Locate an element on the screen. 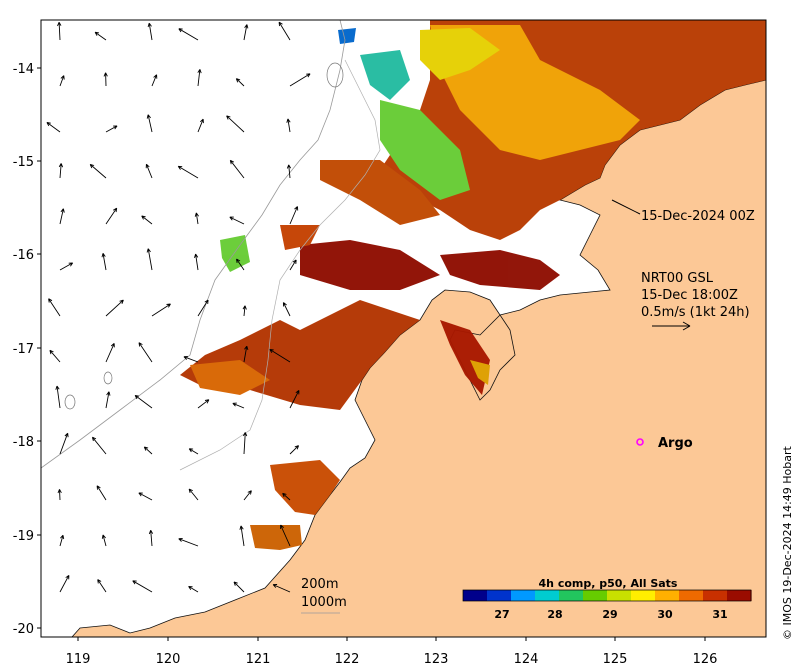  x-tick-label: 122 is located at coordinates (347, 659).